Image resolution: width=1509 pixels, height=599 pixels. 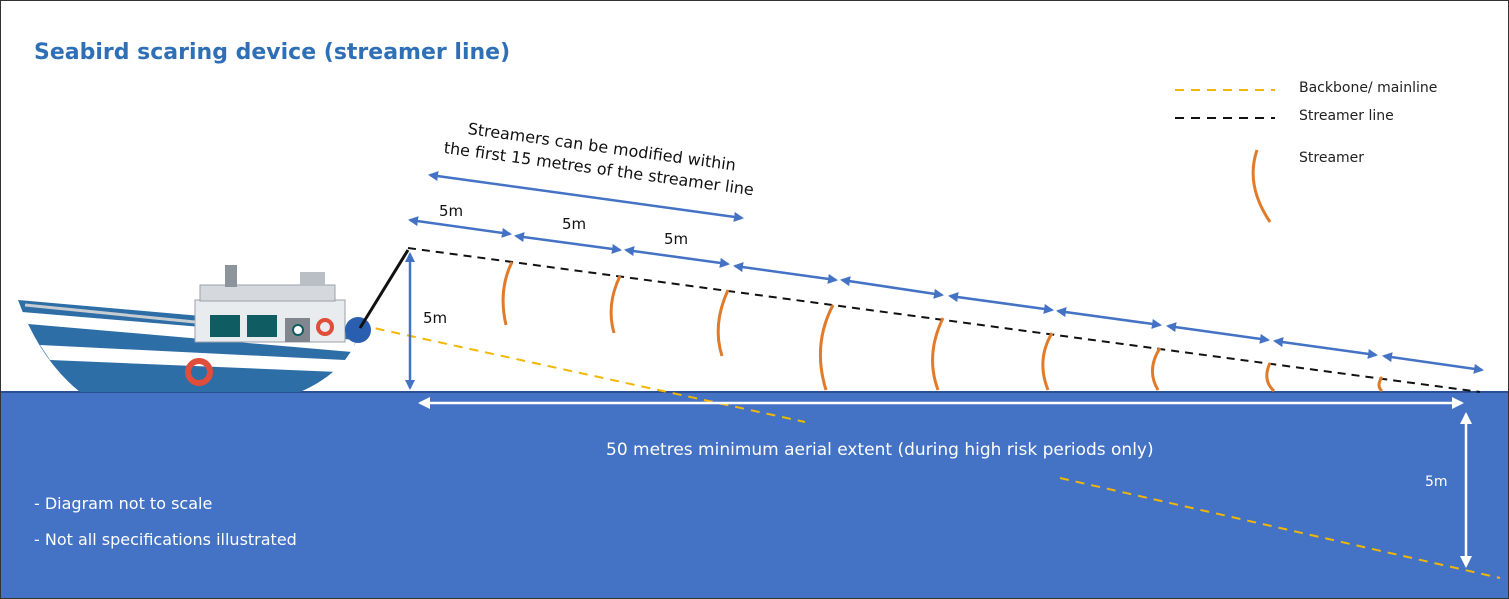 I want to click on legend-mainline-label: Backbone/ mainline, so click(x=1368, y=88).